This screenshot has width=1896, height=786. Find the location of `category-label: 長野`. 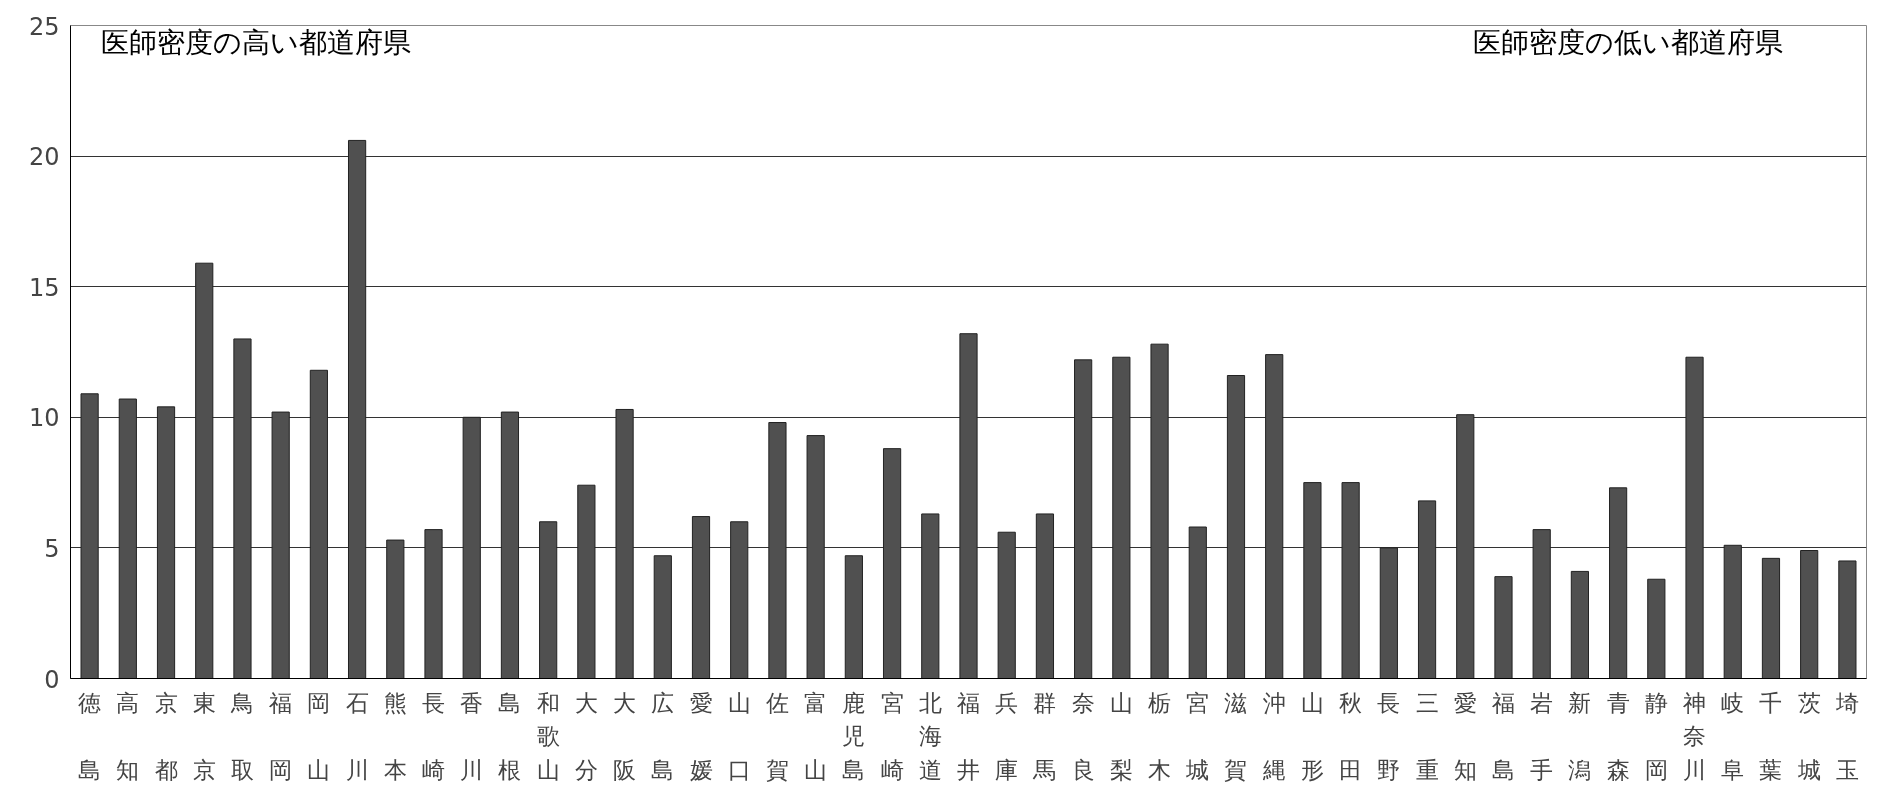

category-label: 長野 is located at coordinates (1389, 736).